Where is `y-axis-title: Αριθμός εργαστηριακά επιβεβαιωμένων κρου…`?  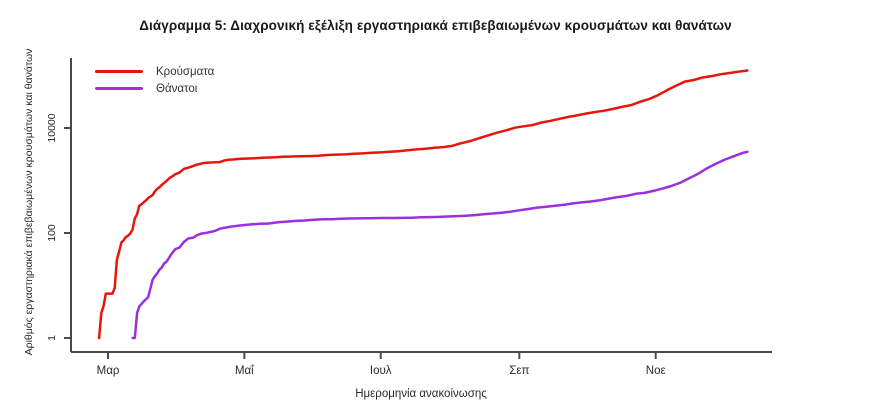 y-axis-title: Αριθμός εργαστηριακά επιβεβαιωμένων κρου… is located at coordinates (29, 202).